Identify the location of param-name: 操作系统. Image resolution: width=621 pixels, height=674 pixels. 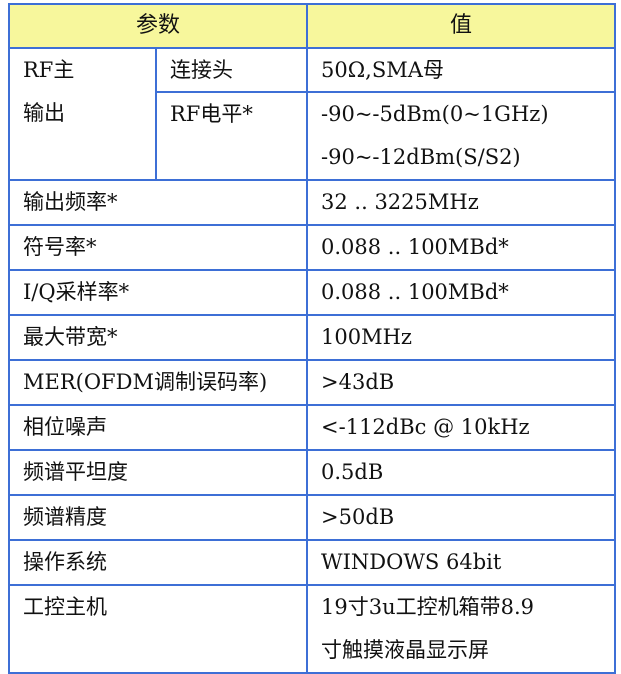
(158, 562).